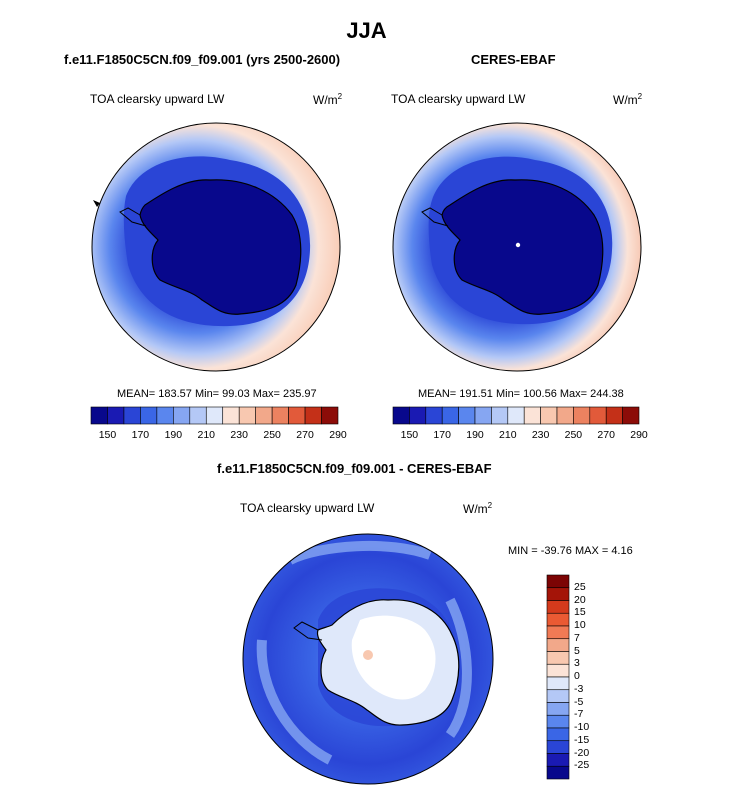 Image resolution: width=733 pixels, height=788 pixels. Describe the element at coordinates (368, 655) in the screenshot. I see `panel-diff-pole-warm` at that location.